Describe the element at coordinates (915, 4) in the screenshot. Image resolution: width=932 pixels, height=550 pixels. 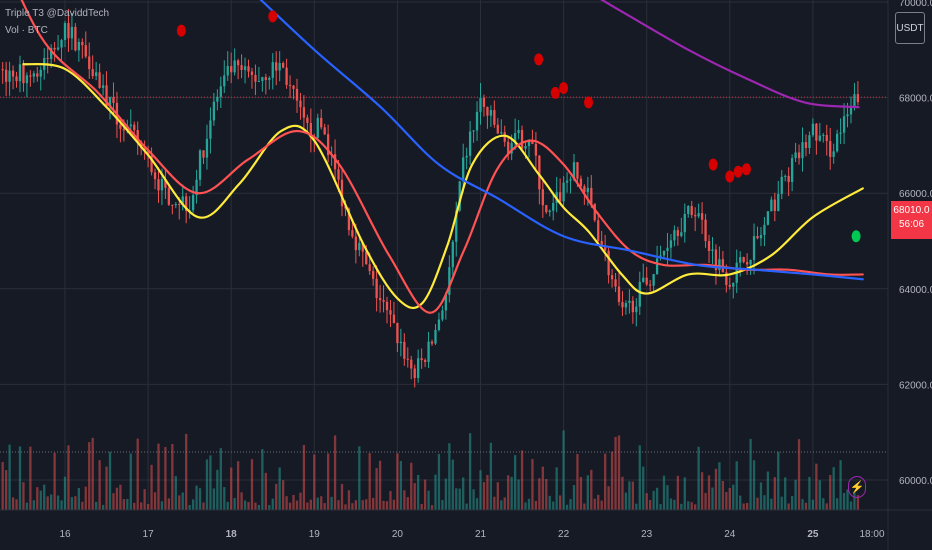
I see `y-tick-label: 70000.0` at that location.